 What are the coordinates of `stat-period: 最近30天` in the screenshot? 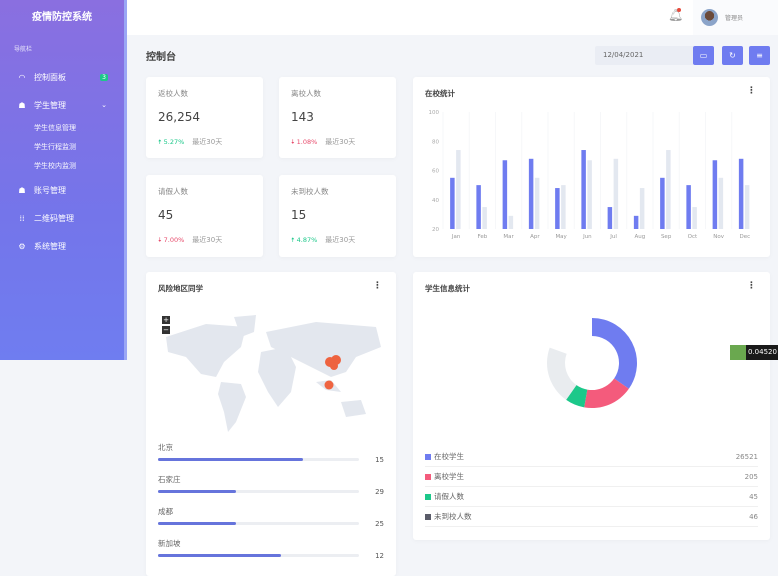 It's located at (207, 240).